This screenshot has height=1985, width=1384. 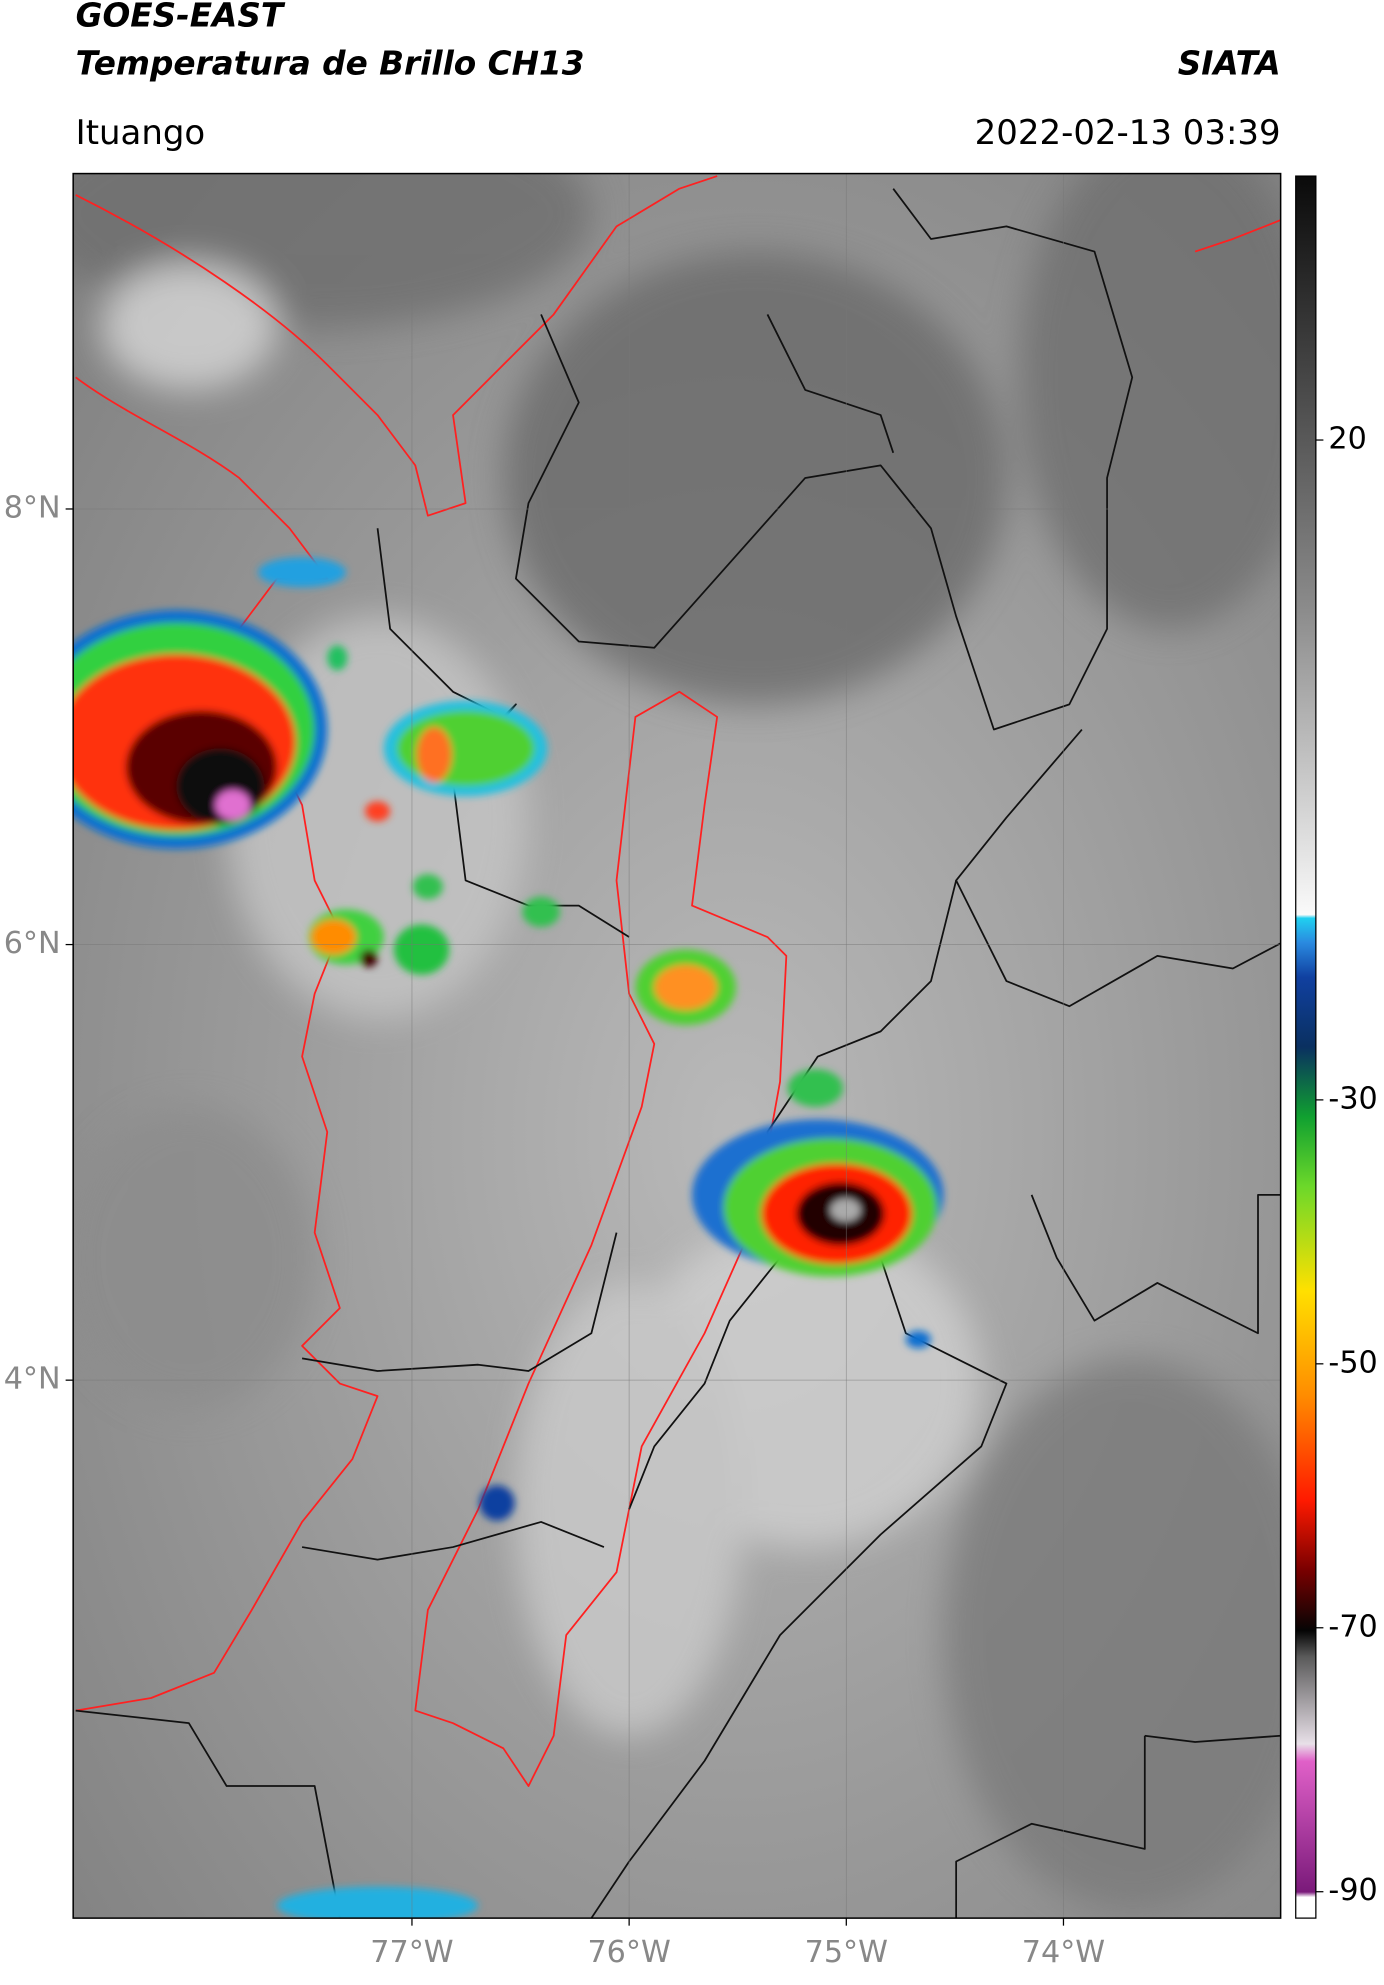 What do you see at coordinates (1229, 63) in the screenshot?
I see `brand: SIATA` at bounding box center [1229, 63].